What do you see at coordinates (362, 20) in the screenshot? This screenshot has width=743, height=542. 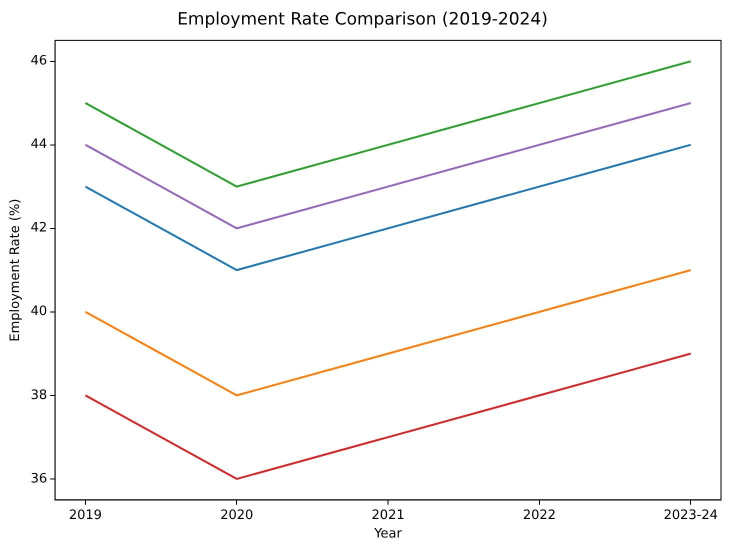 I see `chart-title: Employment Rate Comparison (2019-2024)` at bounding box center [362, 20].